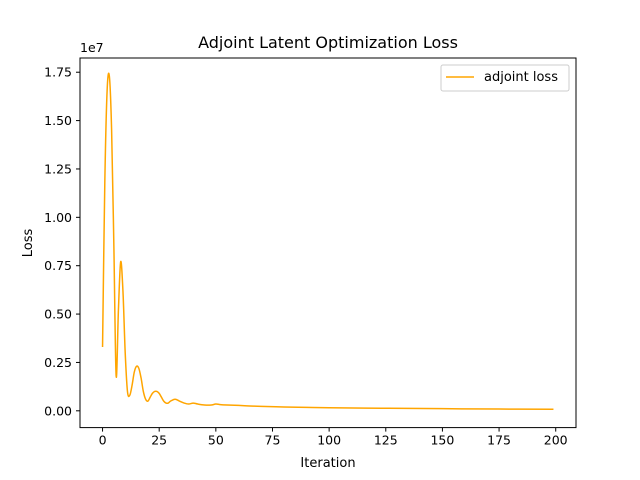 The height and width of the screenshot is (480, 640). Describe the element at coordinates (273, 440) in the screenshot. I see `x-tick-label: 75` at that location.